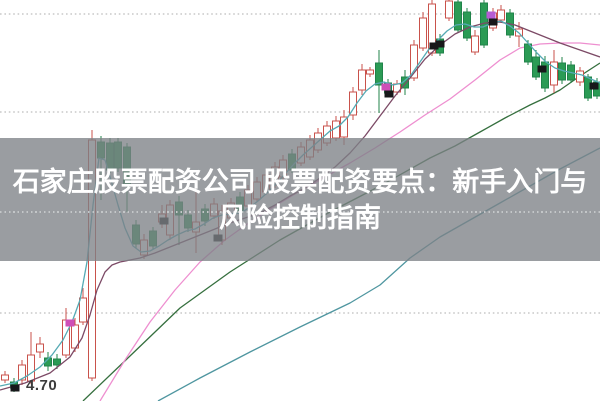 Image resolution: width=600 pixels, height=401 pixels. Describe the element at coordinates (300, 217) in the screenshot. I see `hero-title-line-2: 风险控制指南` at that location.